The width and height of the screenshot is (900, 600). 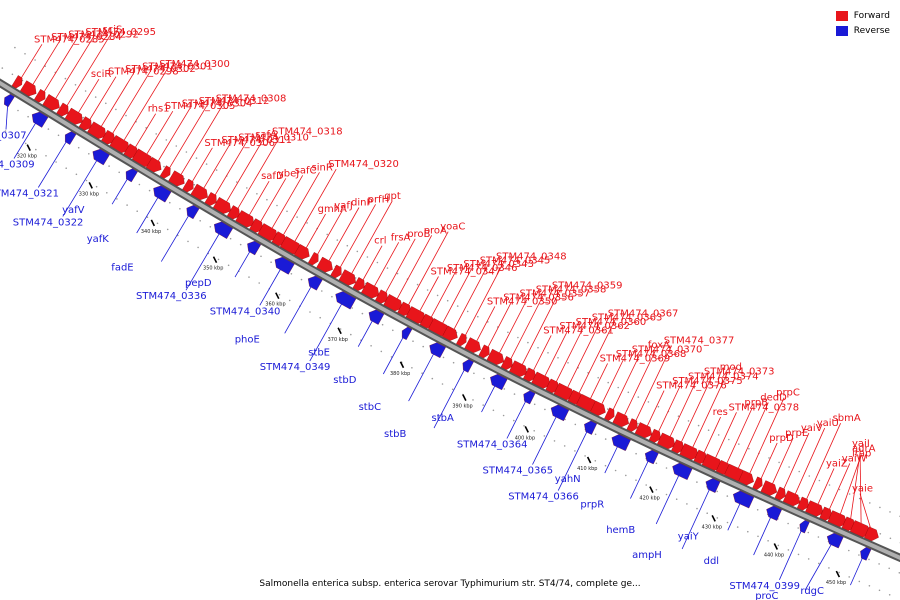 I want to click on forward-gene-label: STM474_0374, so click(x=723, y=376).